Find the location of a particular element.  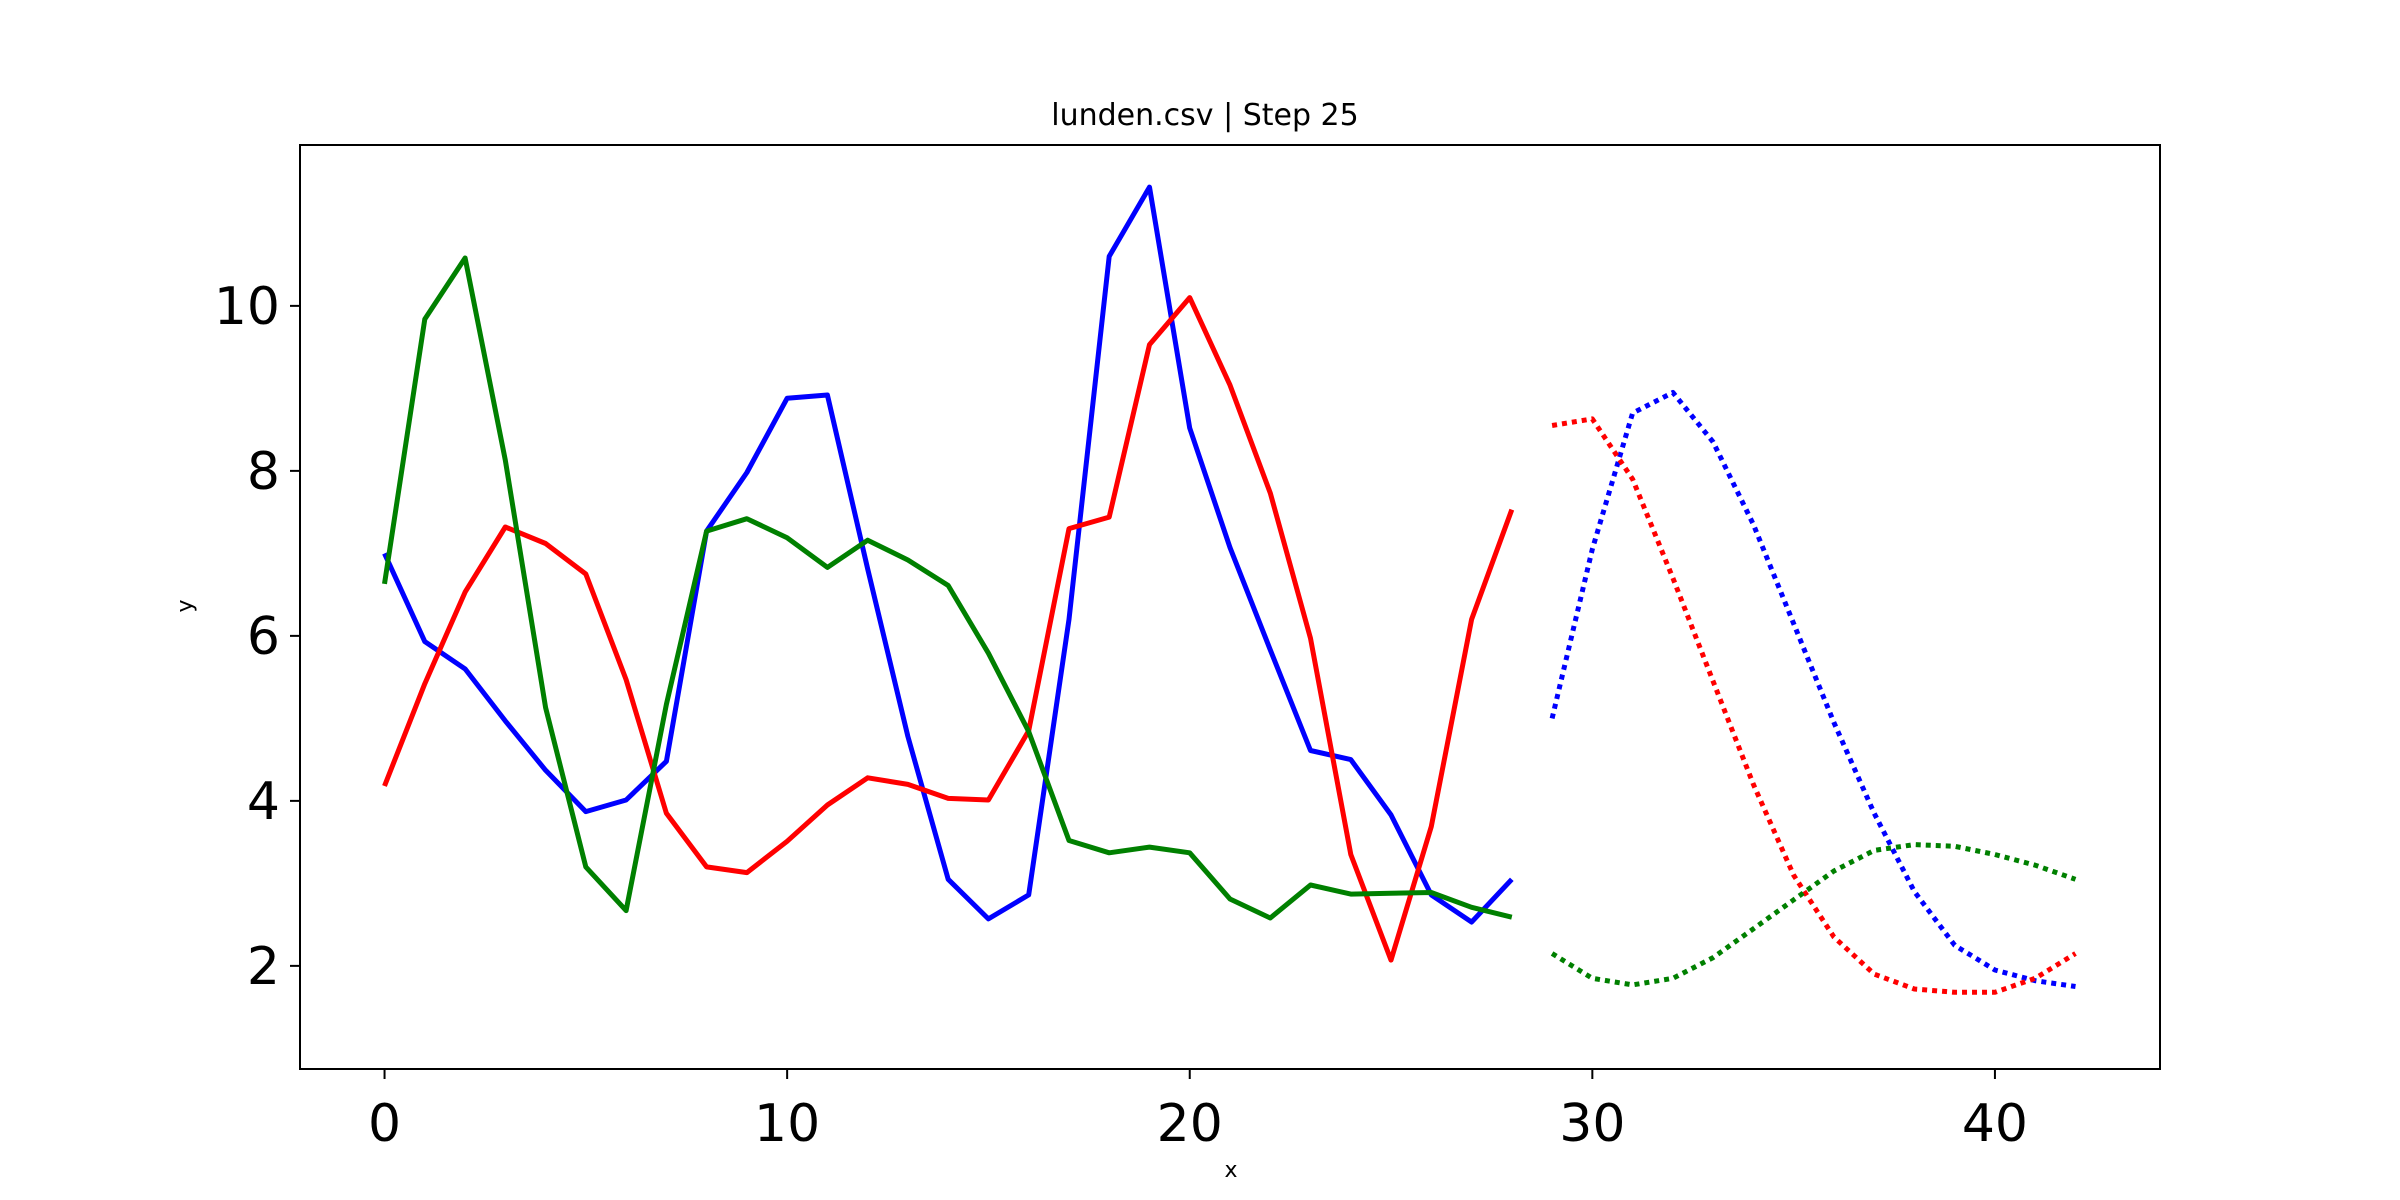

series-line-4-forecast is located at coordinates (1812, 689).